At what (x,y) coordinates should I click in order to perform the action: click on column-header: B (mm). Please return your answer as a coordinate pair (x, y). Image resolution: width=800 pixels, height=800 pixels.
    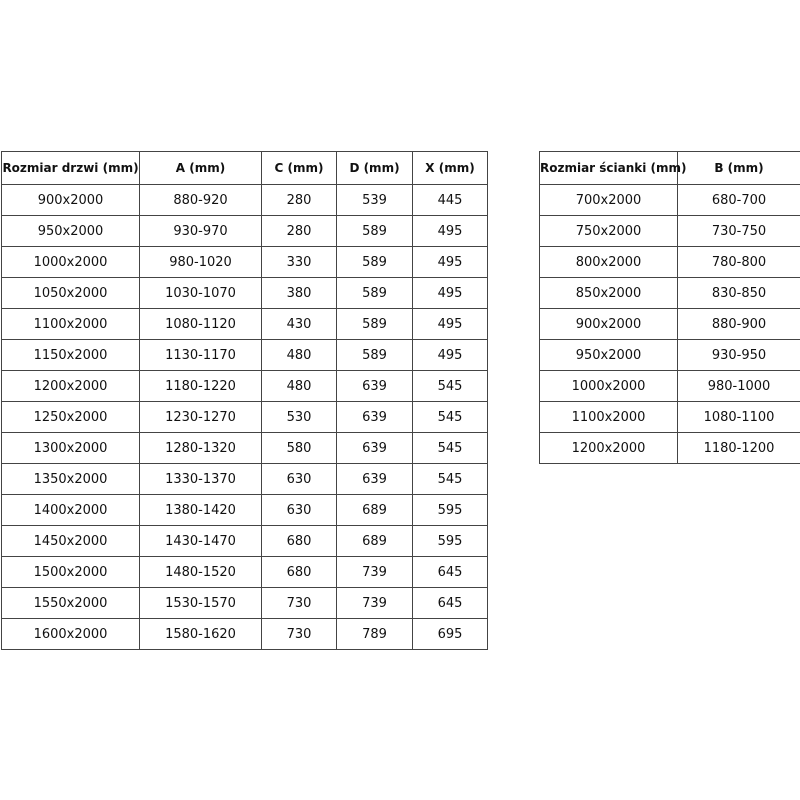
    Looking at the image, I should click on (738, 168).